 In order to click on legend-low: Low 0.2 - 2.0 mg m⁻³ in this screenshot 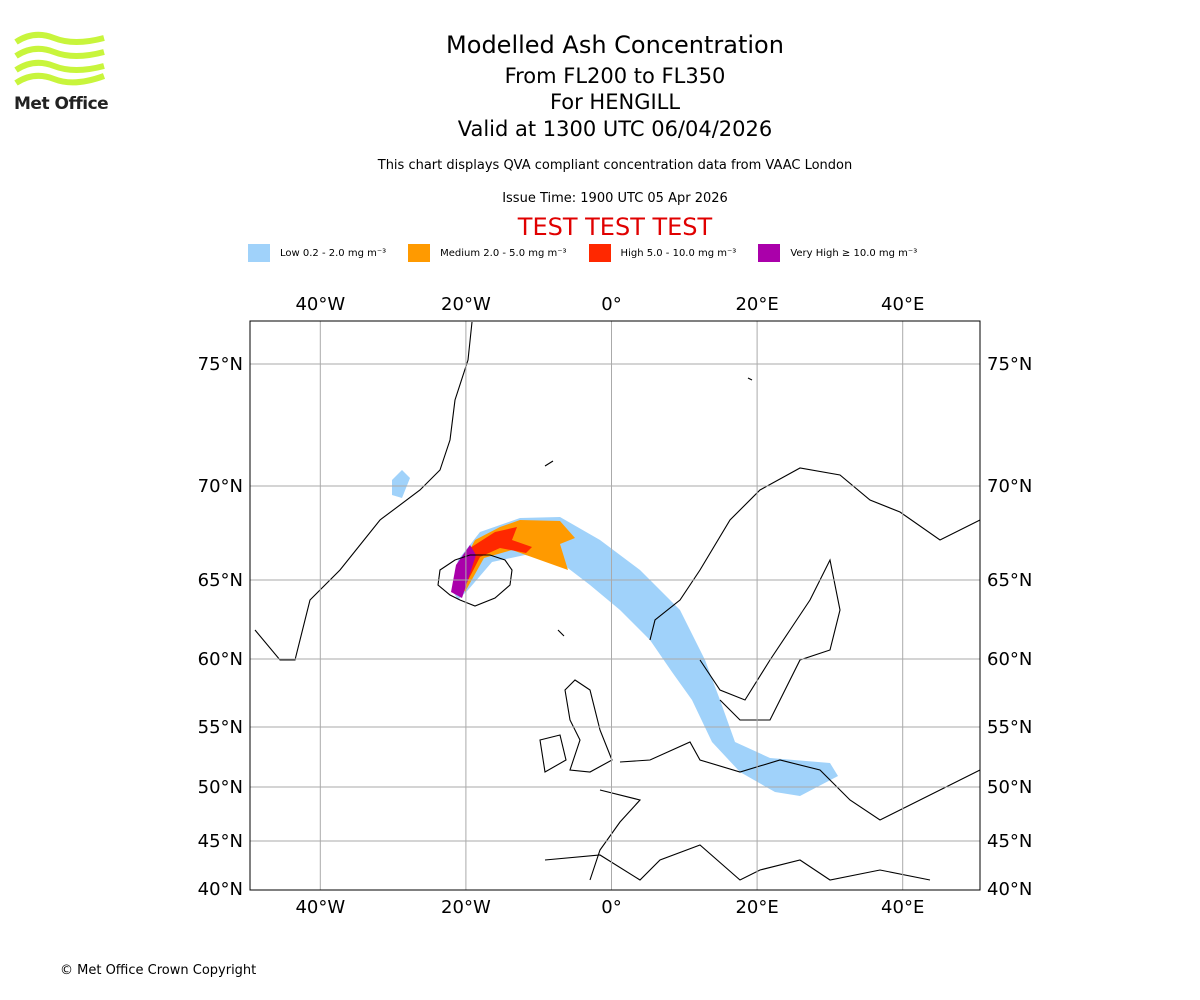, I will do `click(317, 253)`.